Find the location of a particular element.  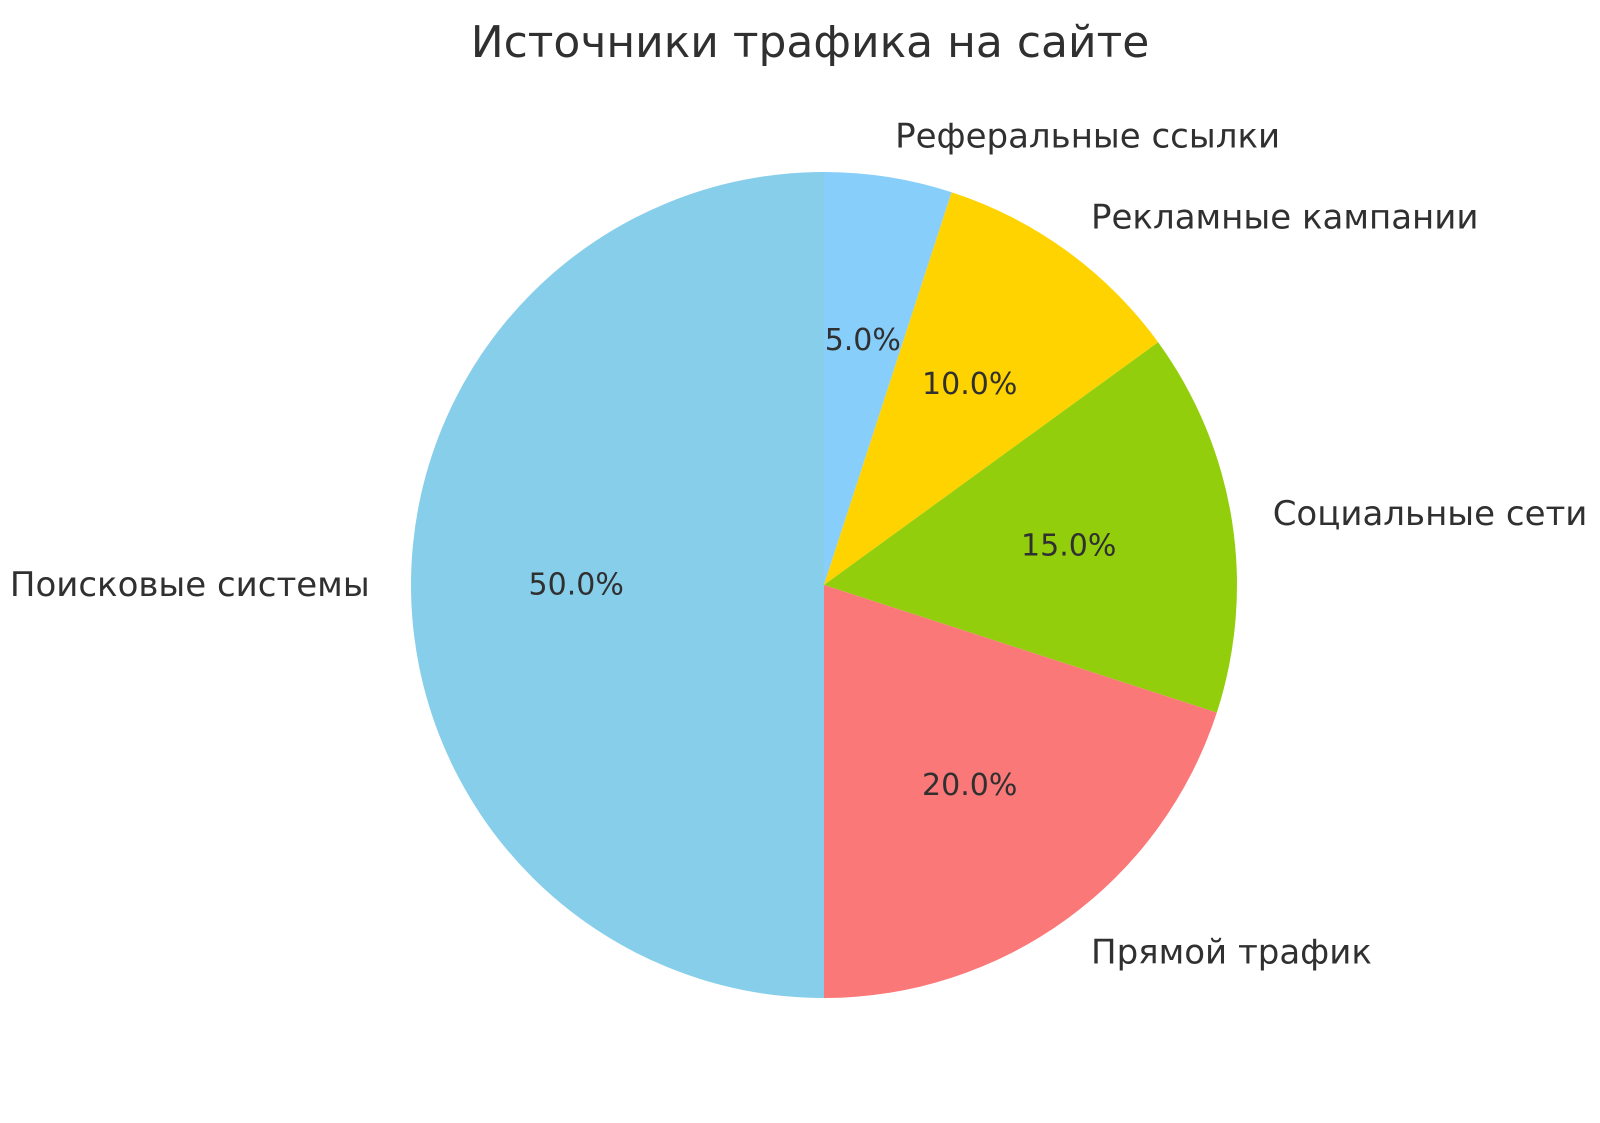

pie-slice-label-4: Поисковые системы is located at coordinates (190, 585).